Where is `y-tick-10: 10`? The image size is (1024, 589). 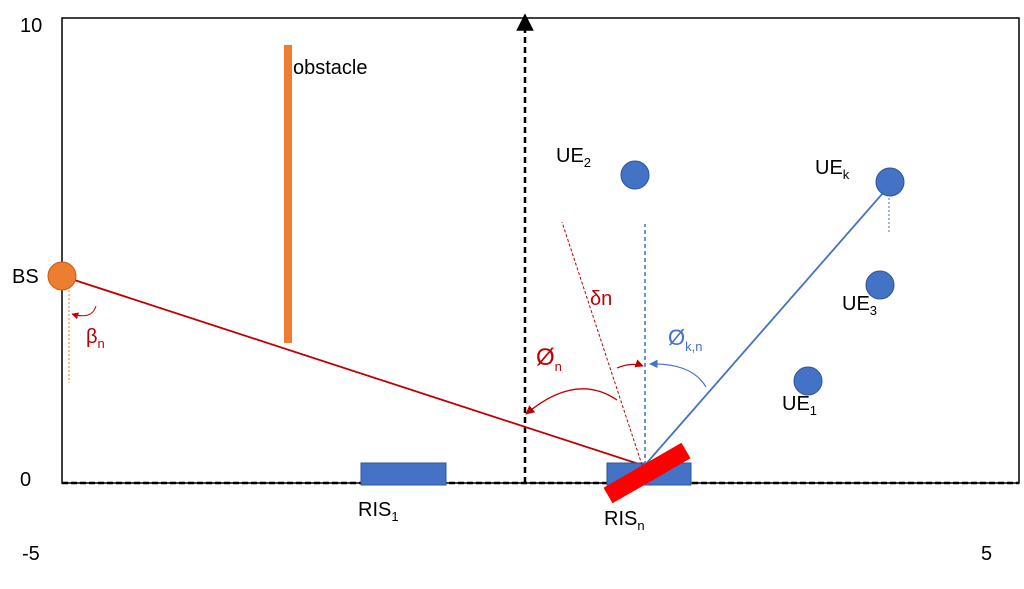 y-tick-10: 10 is located at coordinates (31, 26).